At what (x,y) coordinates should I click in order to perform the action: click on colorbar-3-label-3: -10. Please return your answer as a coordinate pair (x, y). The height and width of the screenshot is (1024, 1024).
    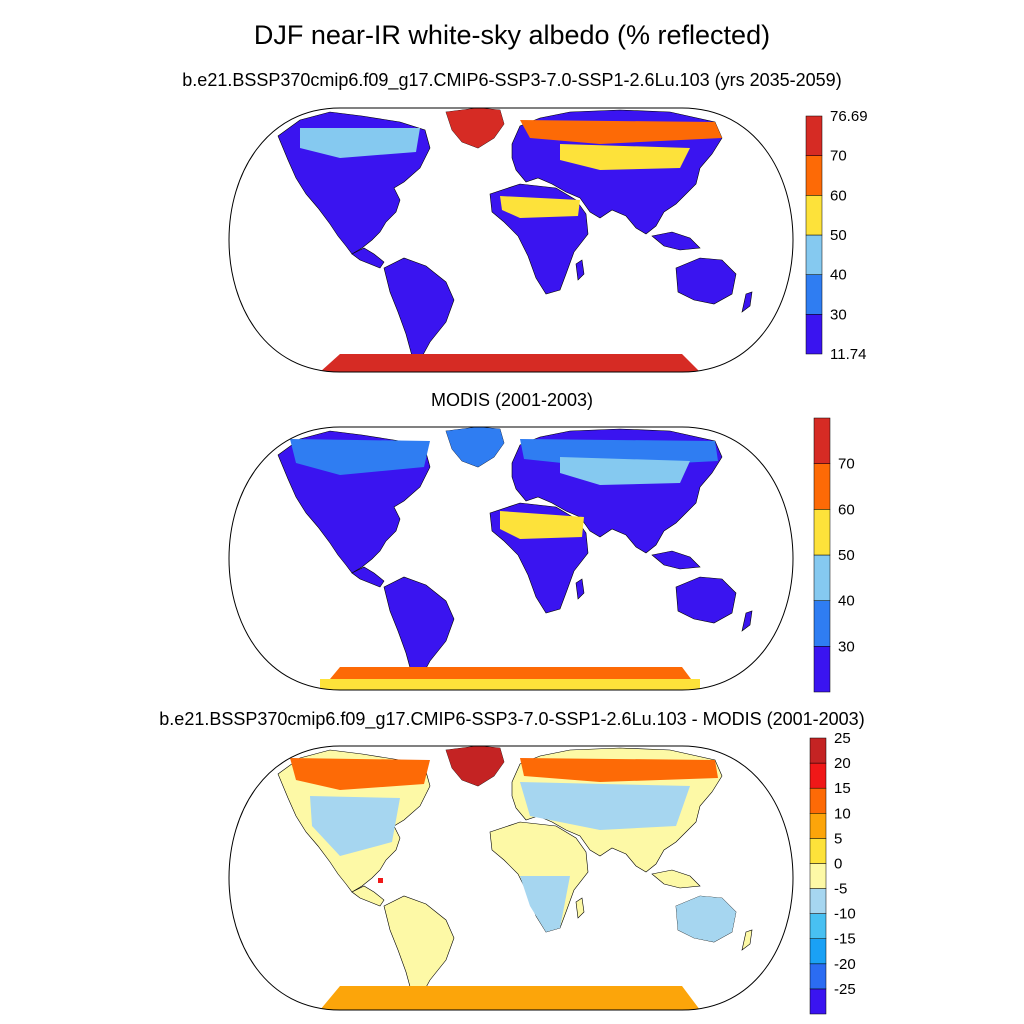
    Looking at the image, I should click on (845, 914).